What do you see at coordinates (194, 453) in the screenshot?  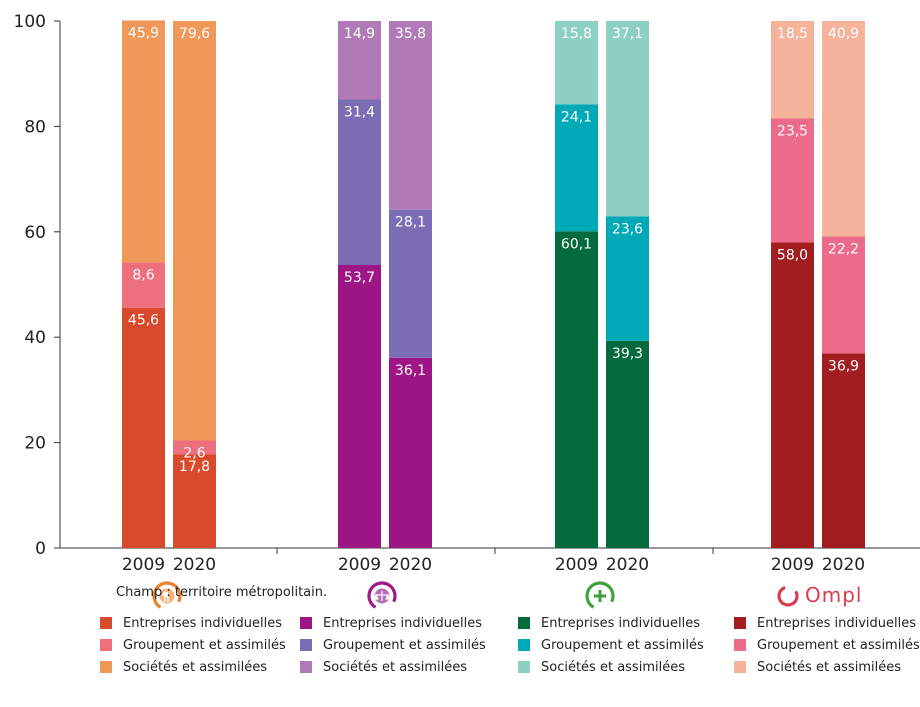 I see `data-label: 2,6` at bounding box center [194, 453].